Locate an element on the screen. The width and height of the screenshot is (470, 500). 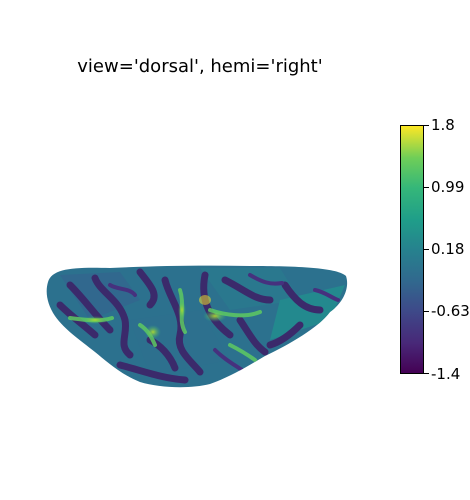
colorbar-tick-label: -0.63 is located at coordinates (450, 311).